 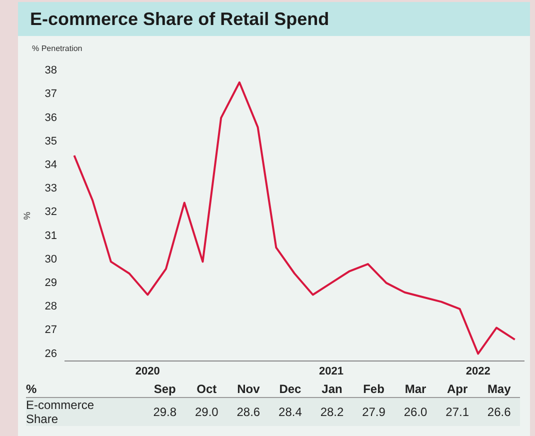 I want to click on data-label: 26.6, so click(x=499, y=412).